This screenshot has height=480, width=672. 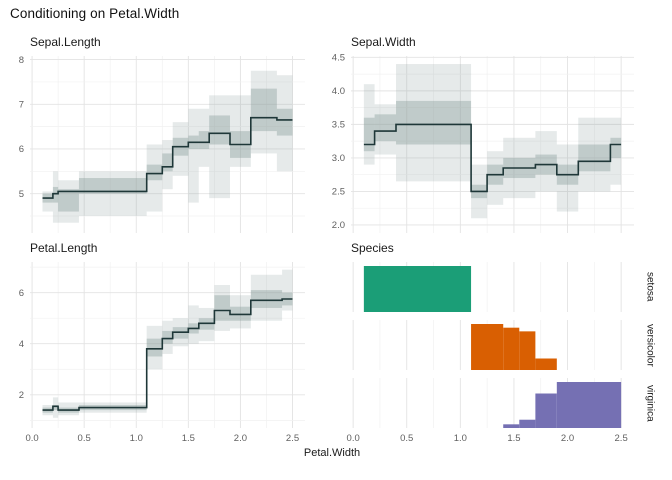 What do you see at coordinates (338, 91) in the screenshot?
I see `y-tick-label: 4.0` at bounding box center [338, 91].